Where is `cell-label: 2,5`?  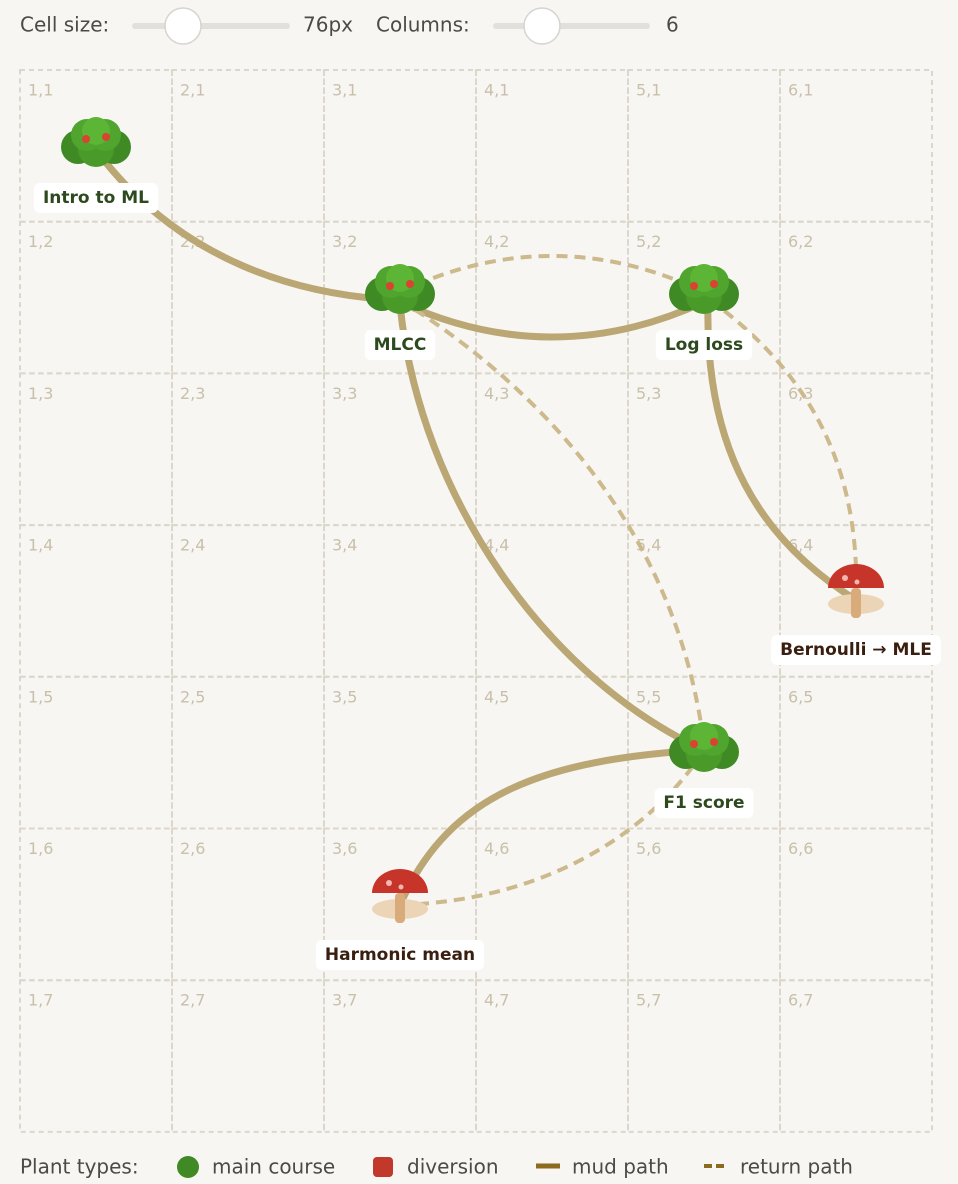
cell-label: 2,5 is located at coordinates (192, 696).